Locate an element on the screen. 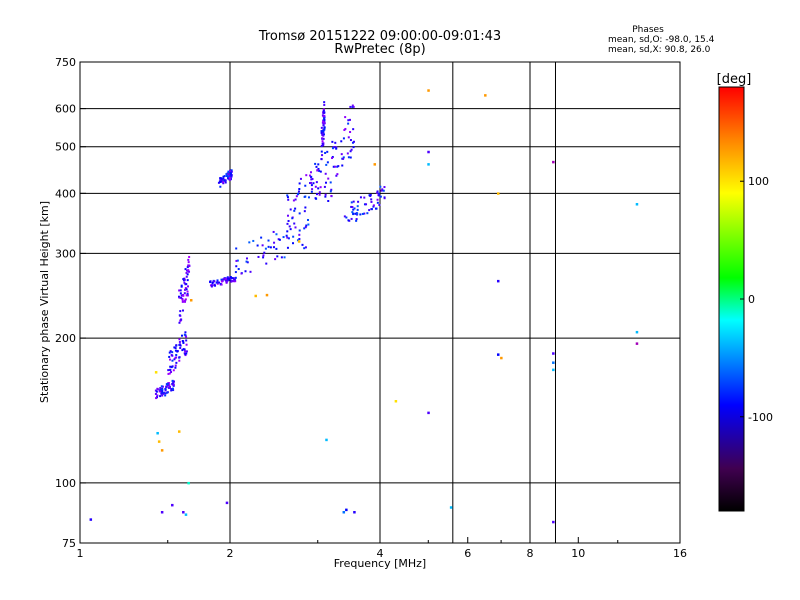 The image size is (800, 600). x-tick-label: 2 is located at coordinates (230, 553).